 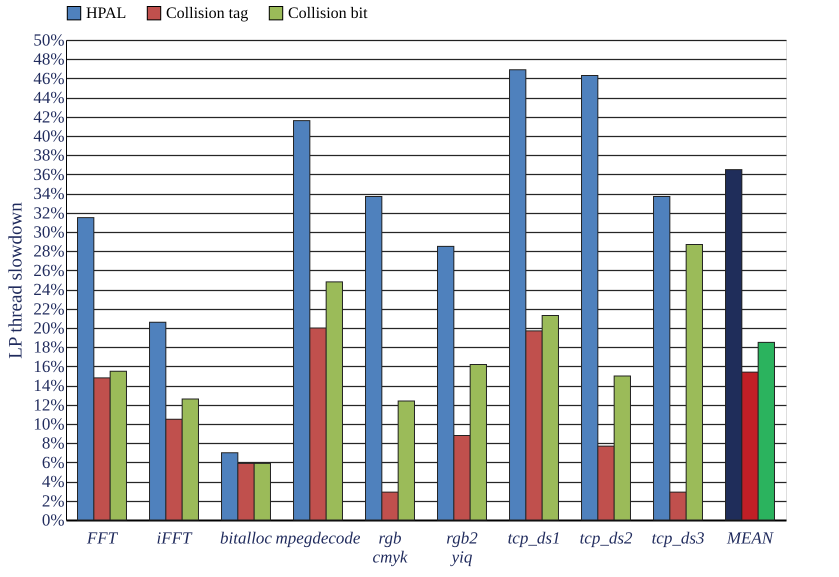 I want to click on x-tick-label: bitalloc, so click(x=246, y=538).